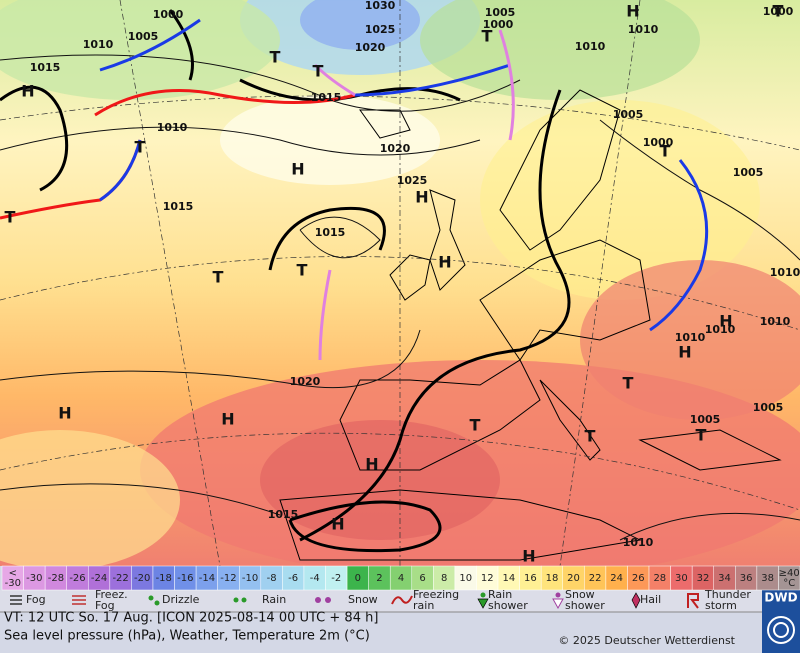 This screenshot has height=653, width=800. I want to click on logo-text: DWD, so click(780, 598).